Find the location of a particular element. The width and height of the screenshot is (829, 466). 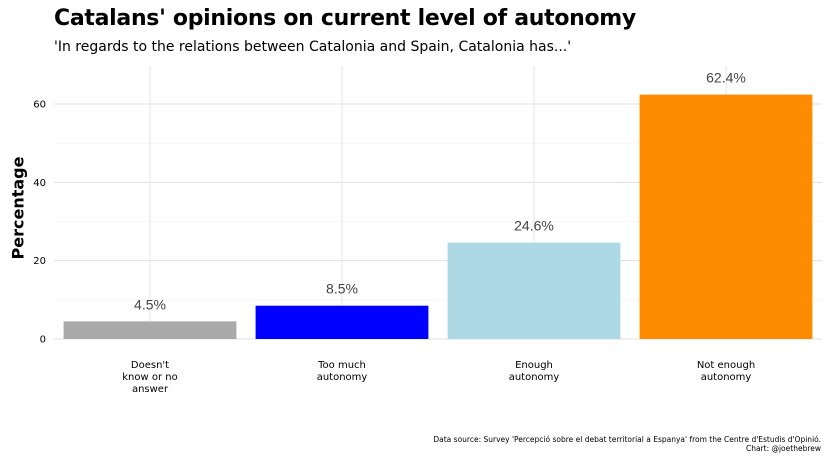

data-label: 8.5% is located at coordinates (342, 289).